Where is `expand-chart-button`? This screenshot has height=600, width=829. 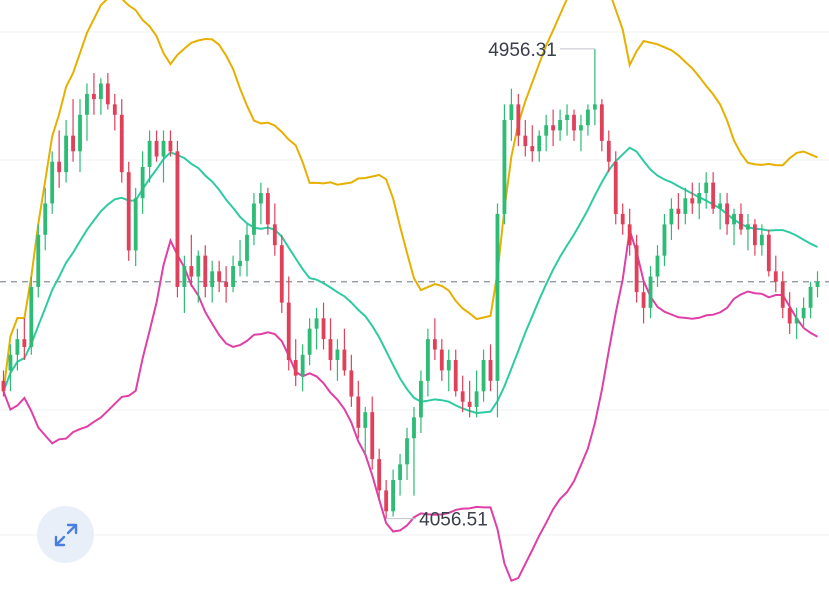 expand-chart-button is located at coordinates (65, 534).